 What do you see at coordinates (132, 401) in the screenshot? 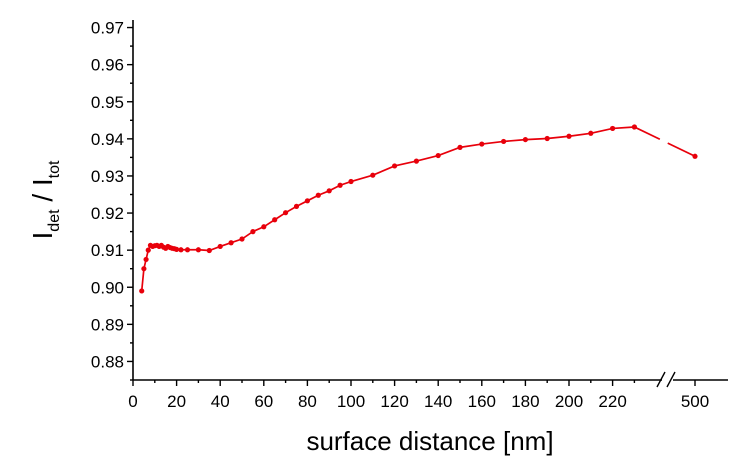
I see `x-tick-label: 0` at bounding box center [132, 401].